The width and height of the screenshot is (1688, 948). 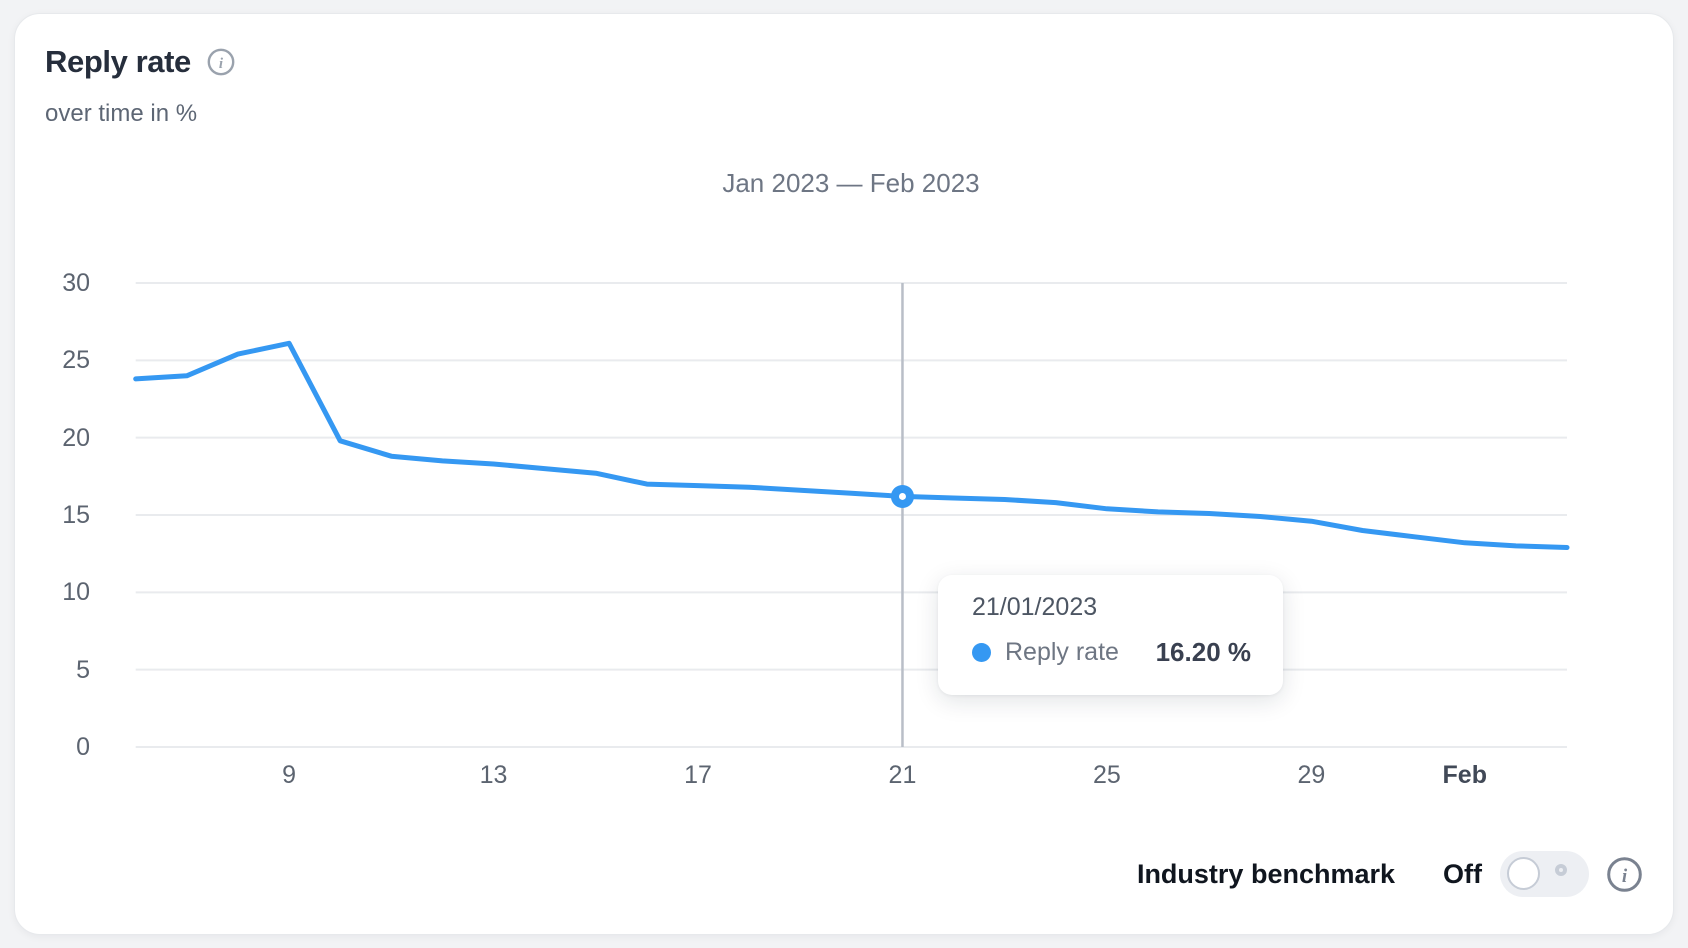 What do you see at coordinates (1544, 874) in the screenshot?
I see `benchmark-toggle` at bounding box center [1544, 874].